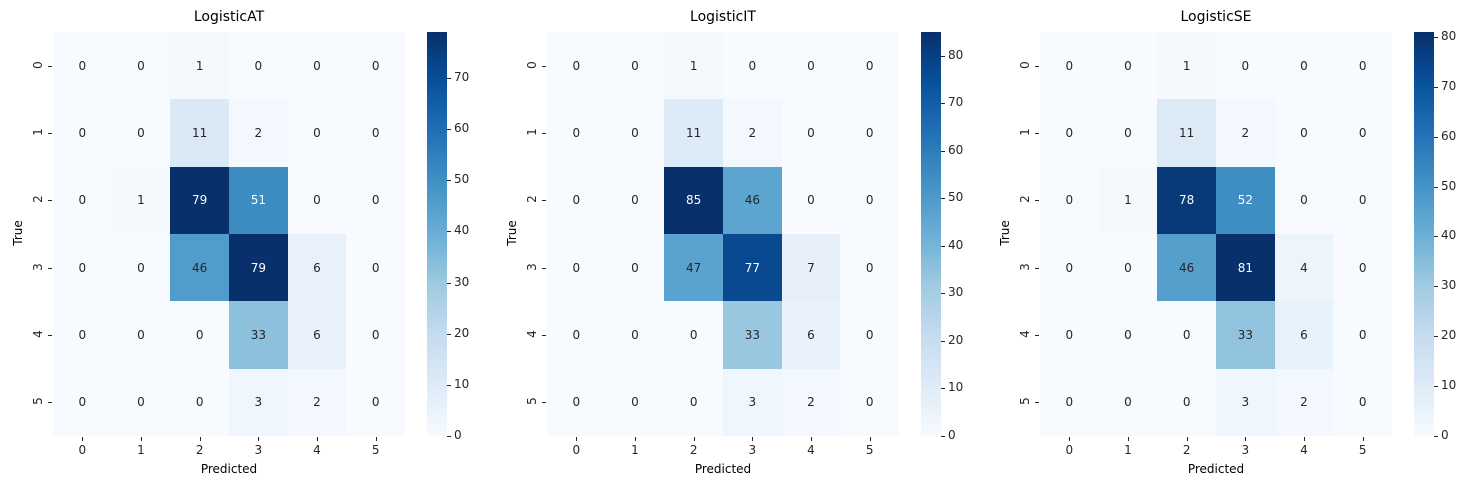  What do you see at coordinates (1025, 401) in the screenshot?
I see `y-tick-label: 5` at bounding box center [1025, 401].